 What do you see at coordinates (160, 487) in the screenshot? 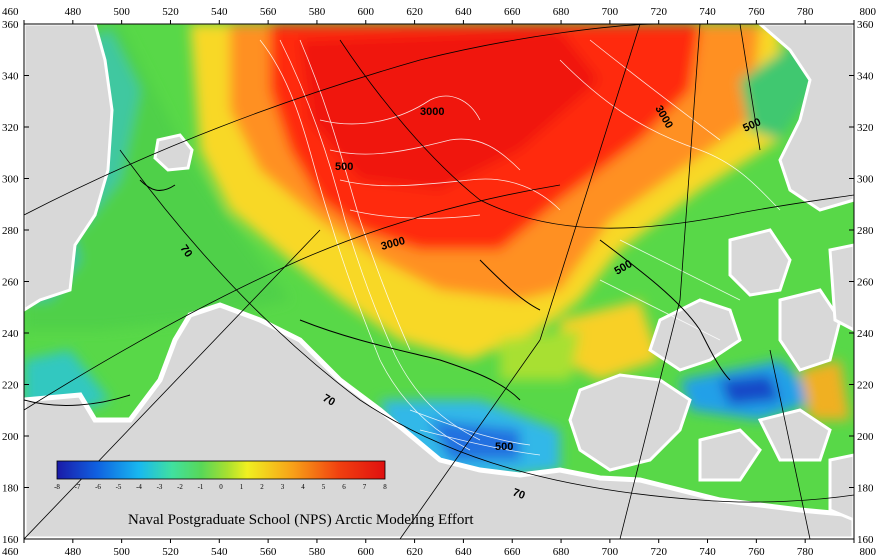
I see `colorbar-label: -3` at bounding box center [160, 487].